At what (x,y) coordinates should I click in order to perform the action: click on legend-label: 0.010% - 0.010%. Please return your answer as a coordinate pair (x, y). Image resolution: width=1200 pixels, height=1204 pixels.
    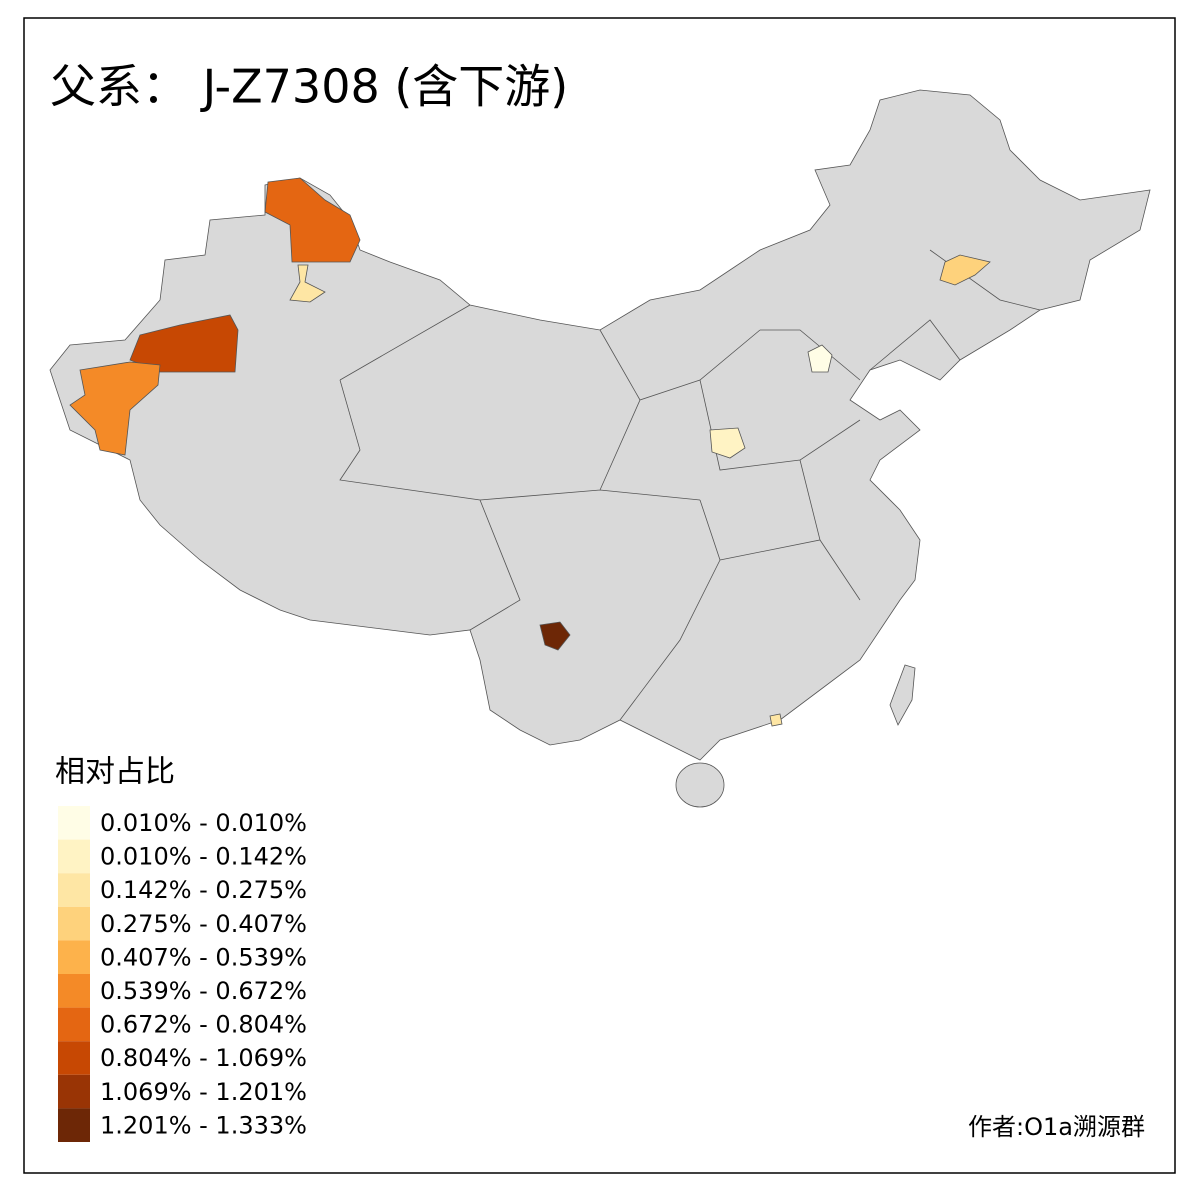
    Looking at the image, I should click on (203, 823).